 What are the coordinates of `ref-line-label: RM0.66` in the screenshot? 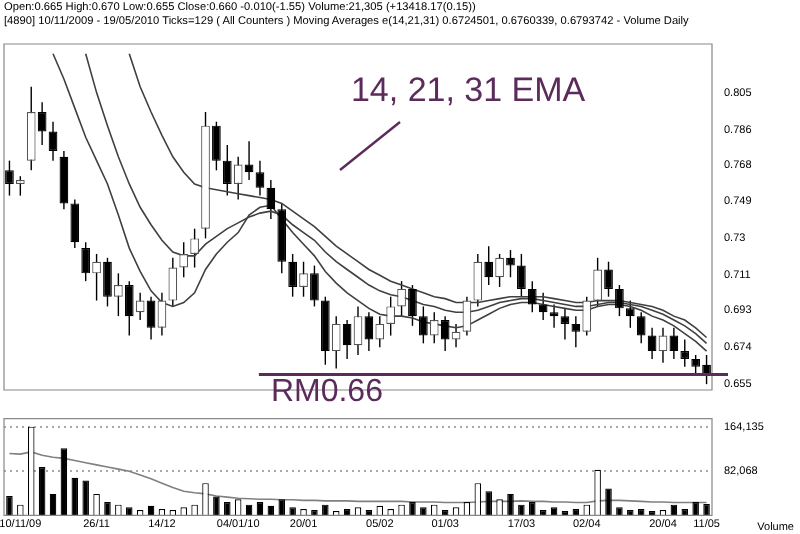 It's located at (327, 392).